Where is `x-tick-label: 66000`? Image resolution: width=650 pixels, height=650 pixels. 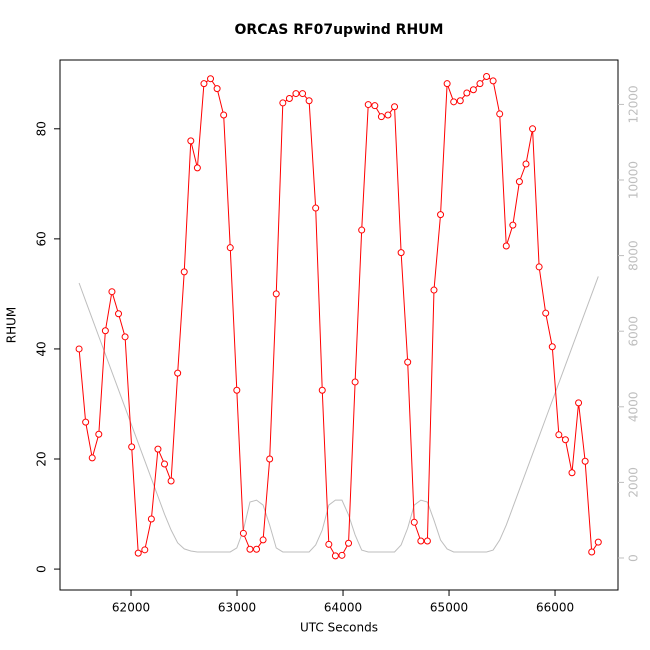
x-tick-label: 66000 is located at coordinates (555, 608).